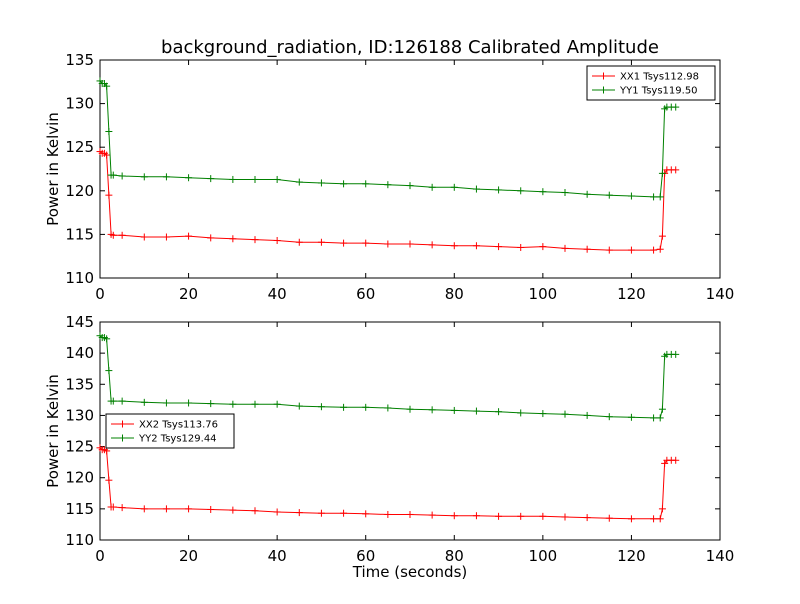 The width and height of the screenshot is (800, 604). Describe the element at coordinates (79, 415) in the screenshot. I see `y-tick-label: 130` at that location.